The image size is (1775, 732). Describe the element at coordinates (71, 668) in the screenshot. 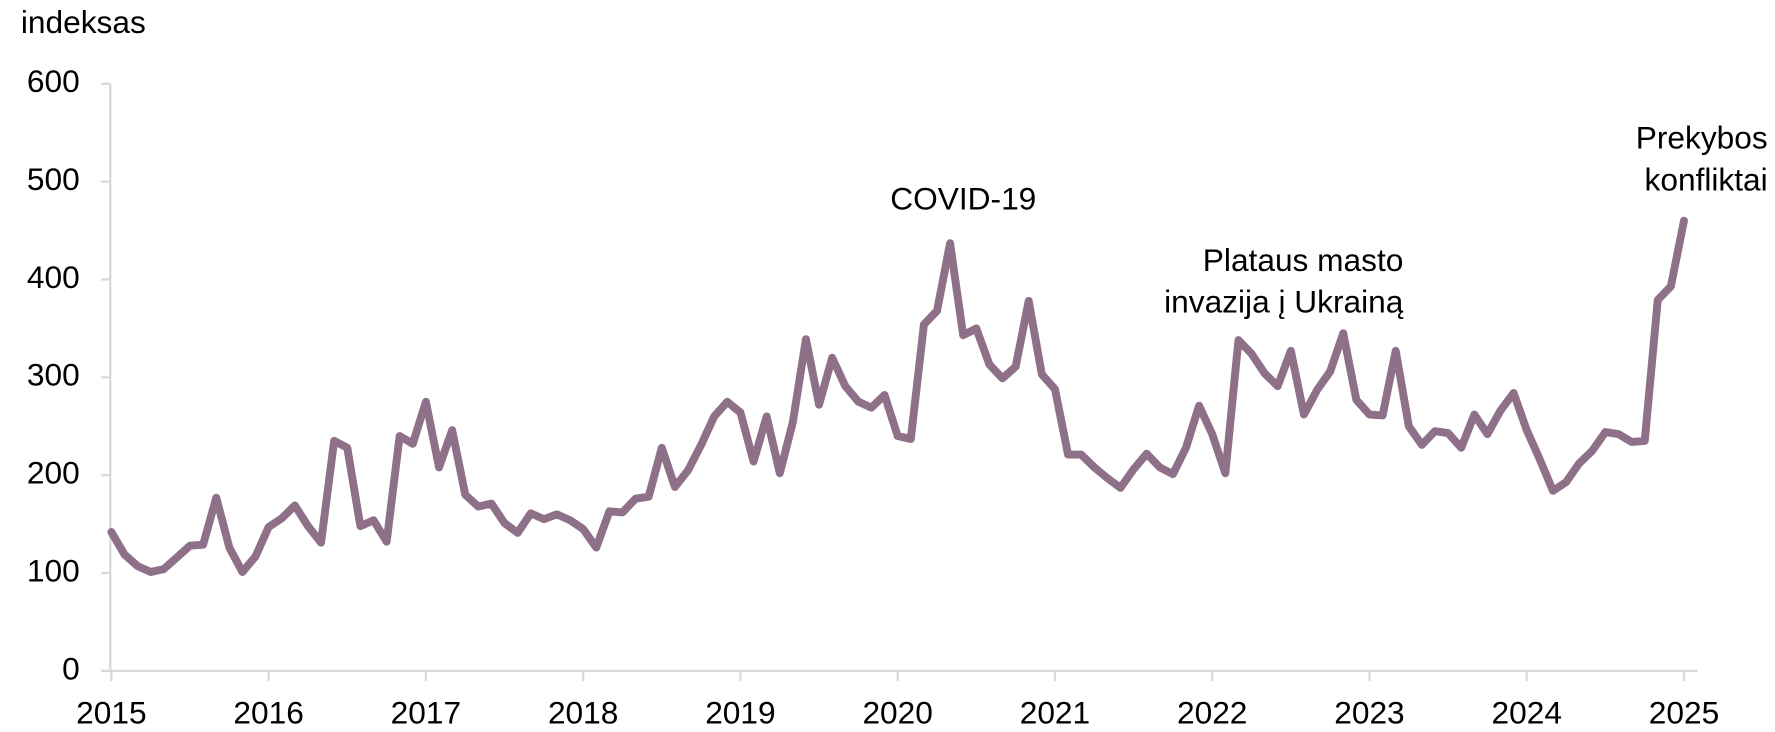

I see `y-tick-label: 0` at that location.